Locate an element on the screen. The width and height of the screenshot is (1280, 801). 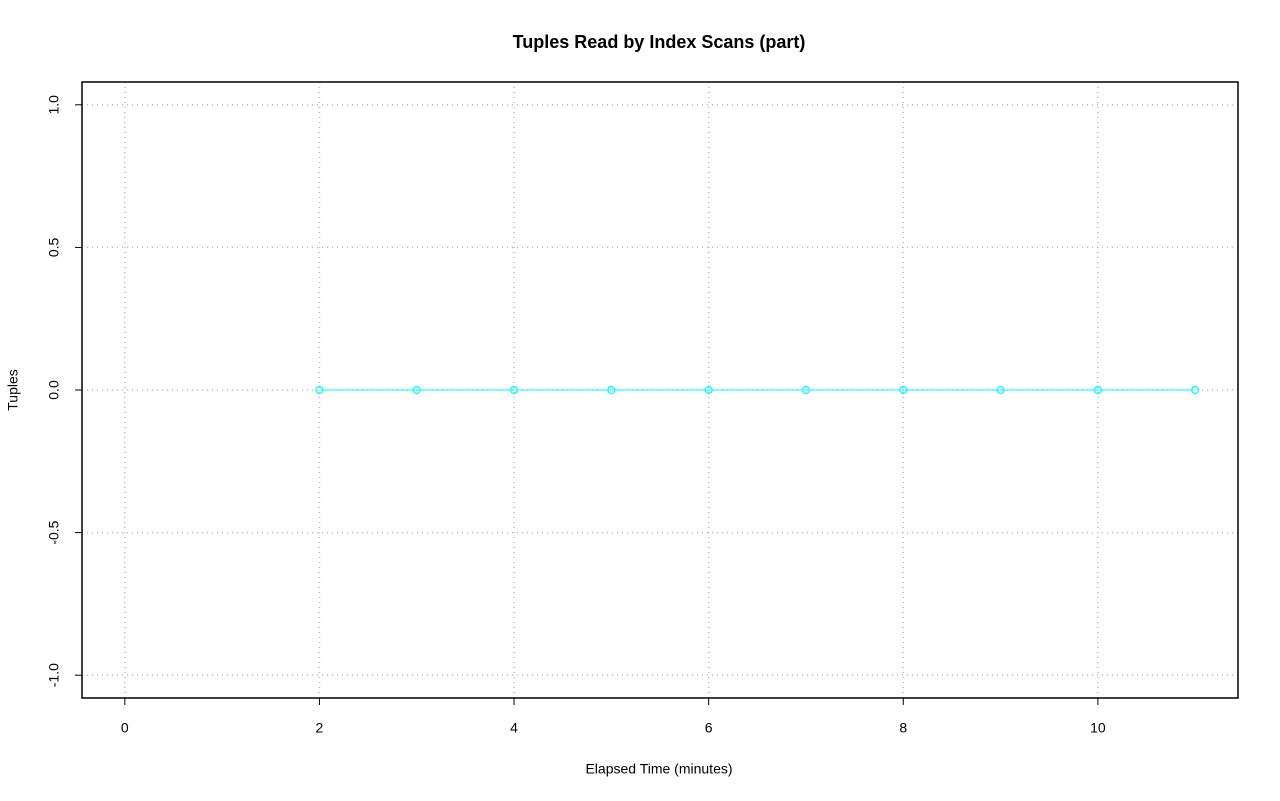
x-tick-label: 0 is located at coordinates (125, 728).